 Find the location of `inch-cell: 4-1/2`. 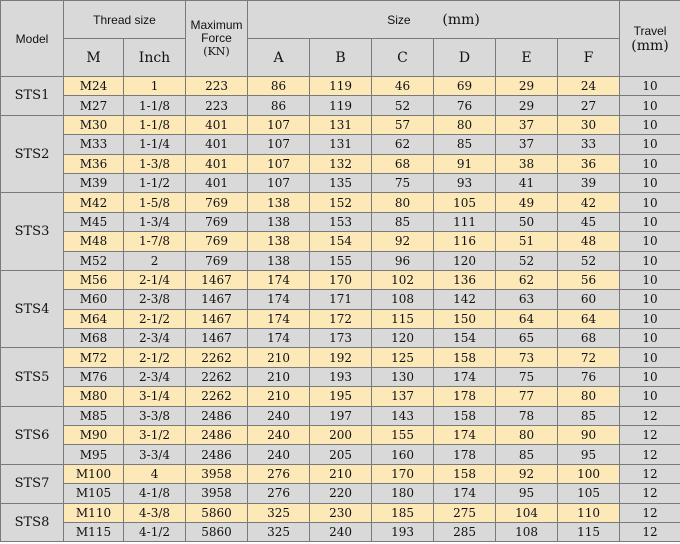

inch-cell: 4-1/2 is located at coordinates (154, 532).